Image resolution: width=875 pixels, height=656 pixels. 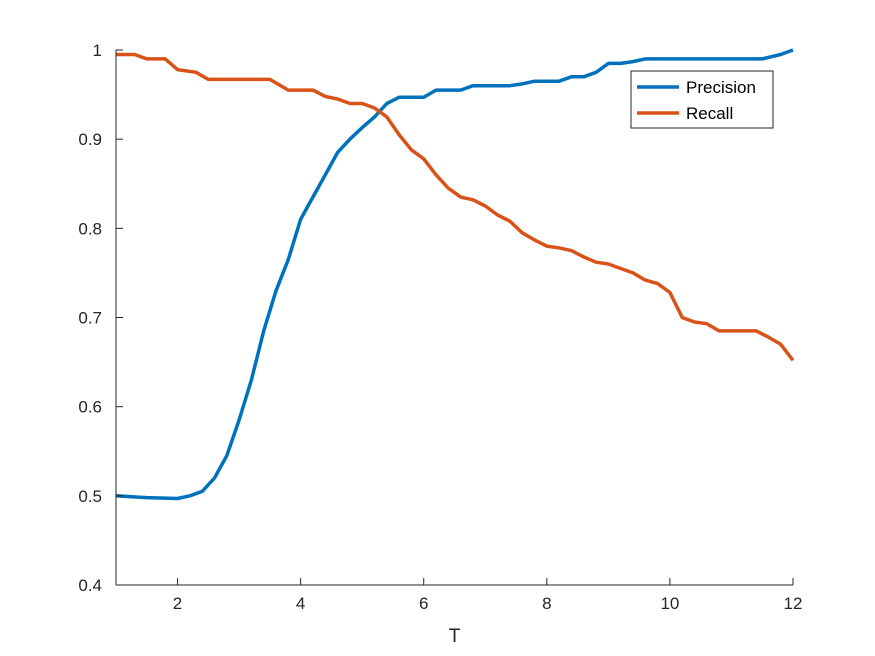 What do you see at coordinates (423, 603) in the screenshot?
I see `x-tick-label: 6` at bounding box center [423, 603].